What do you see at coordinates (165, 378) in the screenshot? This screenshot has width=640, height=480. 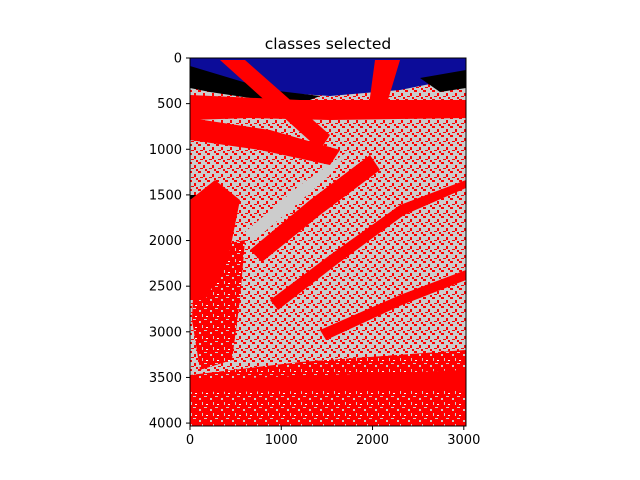 I see `y-tick-label: 3500` at bounding box center [165, 378].